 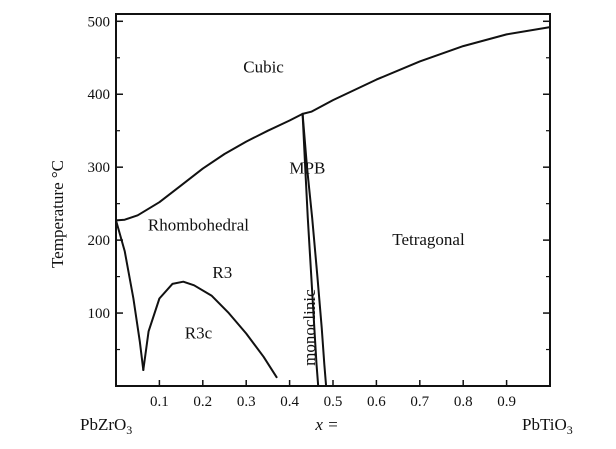 What do you see at coordinates (289, 402) in the screenshot?
I see `x-tick-label: 0.4` at bounding box center [289, 402].